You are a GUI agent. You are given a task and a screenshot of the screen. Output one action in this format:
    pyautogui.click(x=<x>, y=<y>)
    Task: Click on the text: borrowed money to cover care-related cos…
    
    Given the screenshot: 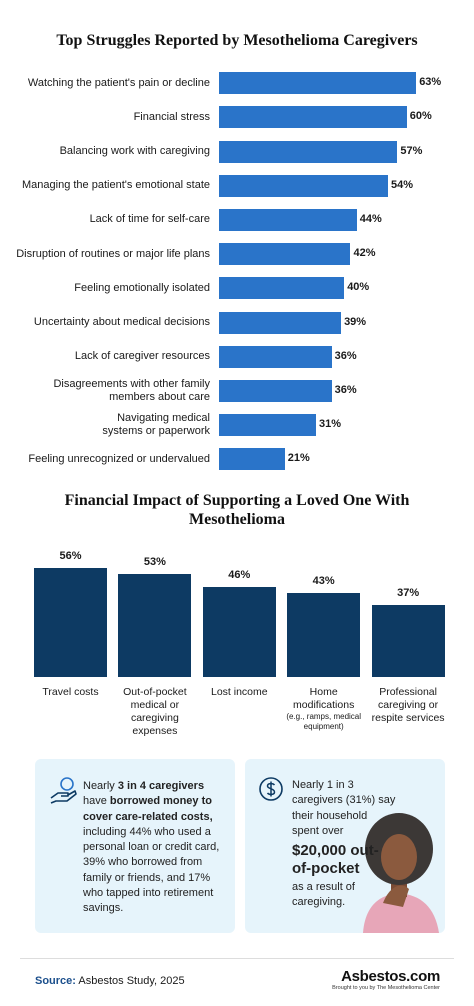 What is the action you would take?
    pyautogui.click(x=148, y=809)
    